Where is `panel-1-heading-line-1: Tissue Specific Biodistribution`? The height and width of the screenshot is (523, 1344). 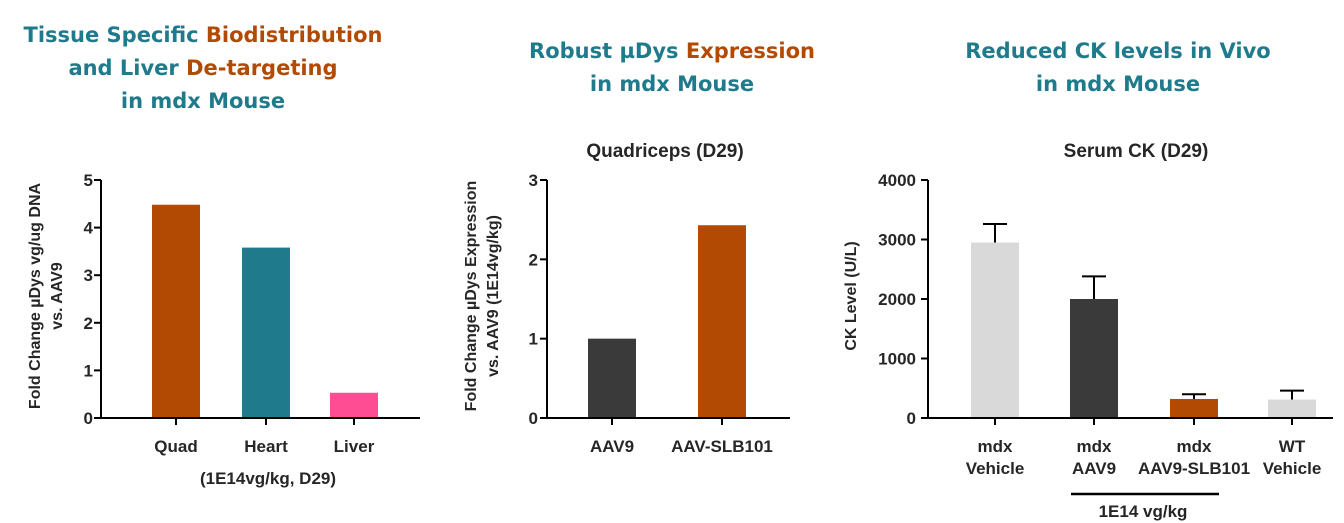
panel-1-heading-line-1: Tissue Specific Biodistribution is located at coordinates (203, 35).